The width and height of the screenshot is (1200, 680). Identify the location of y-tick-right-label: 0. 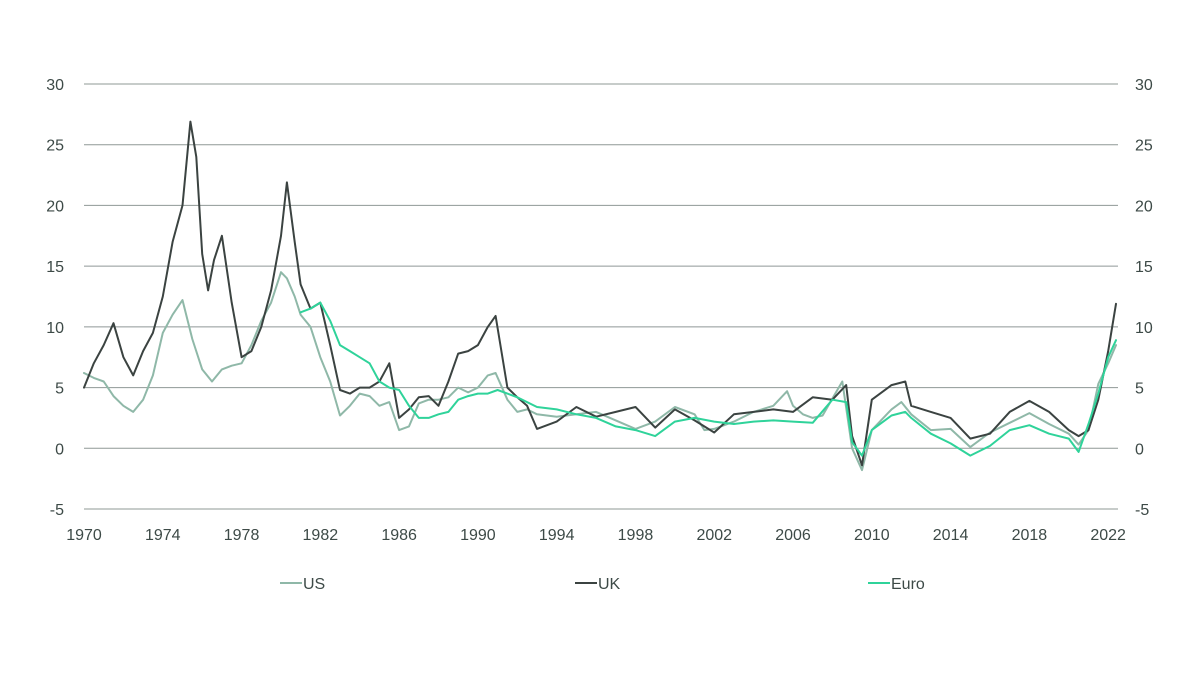
(1139, 449).